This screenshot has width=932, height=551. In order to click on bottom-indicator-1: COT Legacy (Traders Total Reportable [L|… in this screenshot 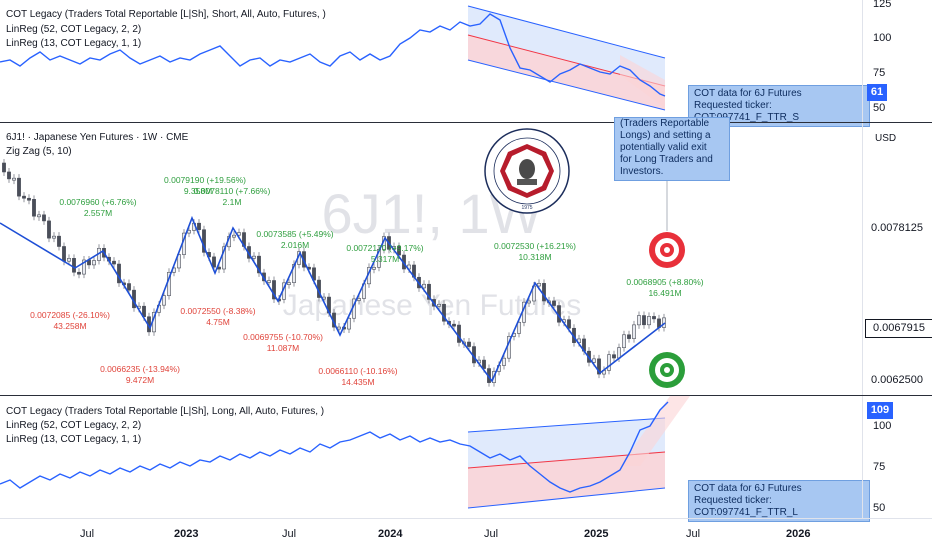, I will do `click(165, 411)`.